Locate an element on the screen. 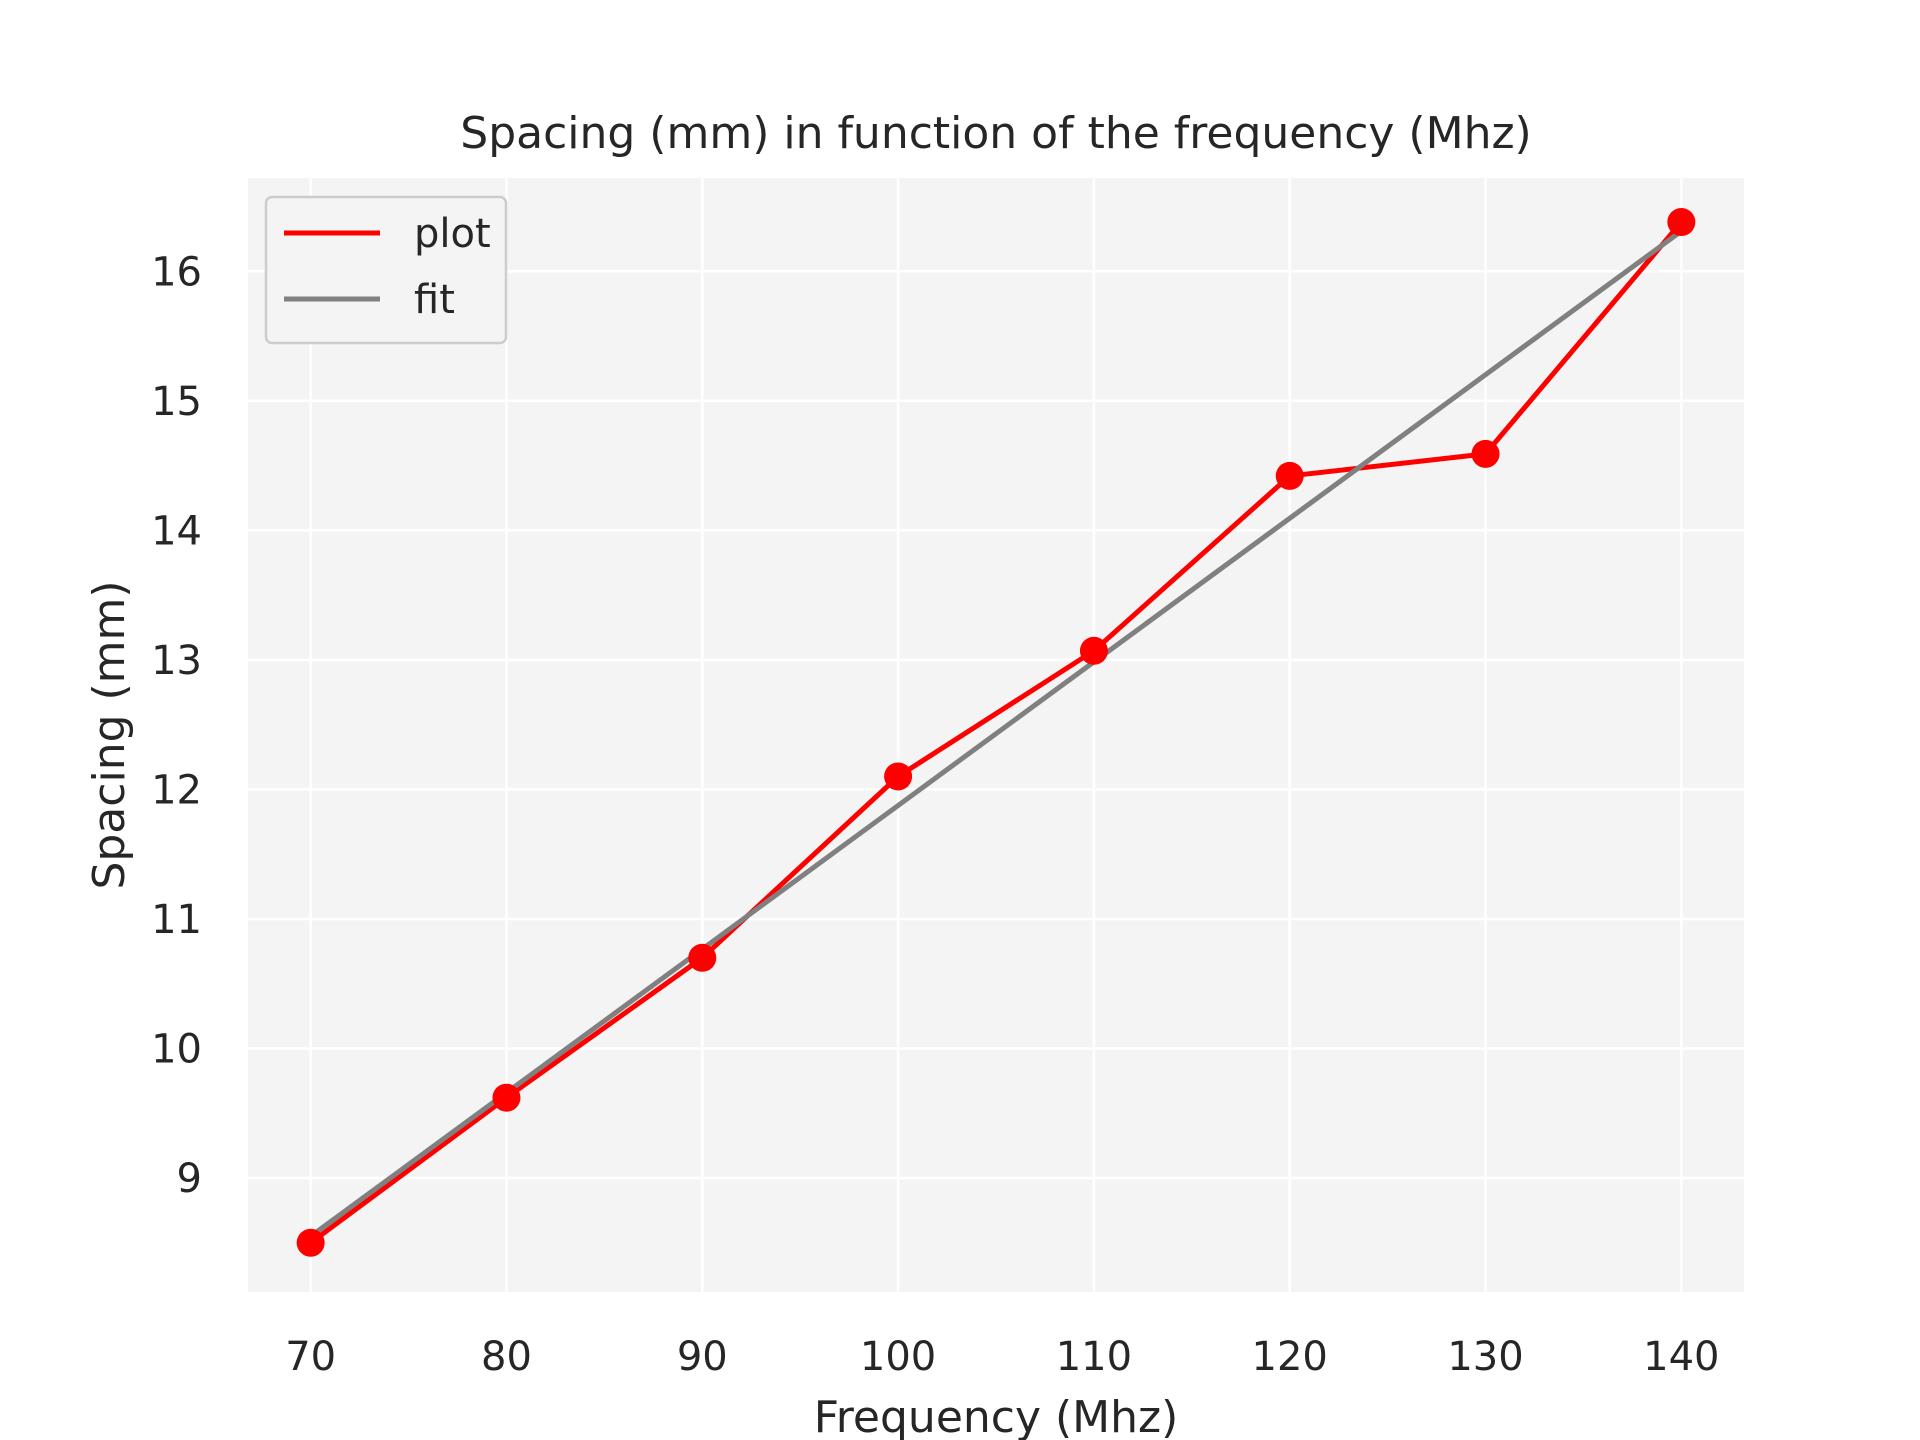 This screenshot has width=1920, height=1440. x-tick-label: 100 is located at coordinates (898, 1357).